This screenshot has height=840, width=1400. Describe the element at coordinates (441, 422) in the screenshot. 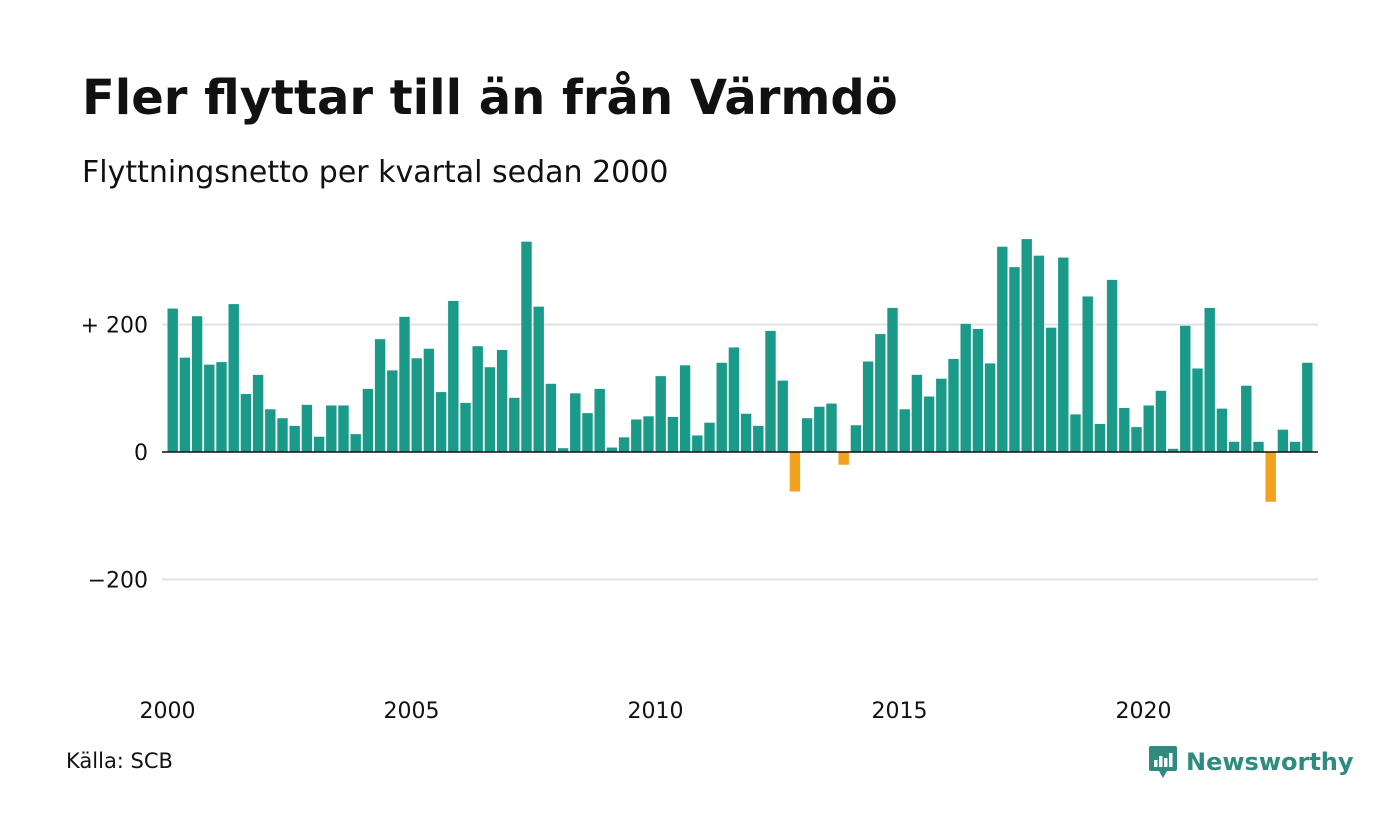

I see `bar-2005-q3` at that location.